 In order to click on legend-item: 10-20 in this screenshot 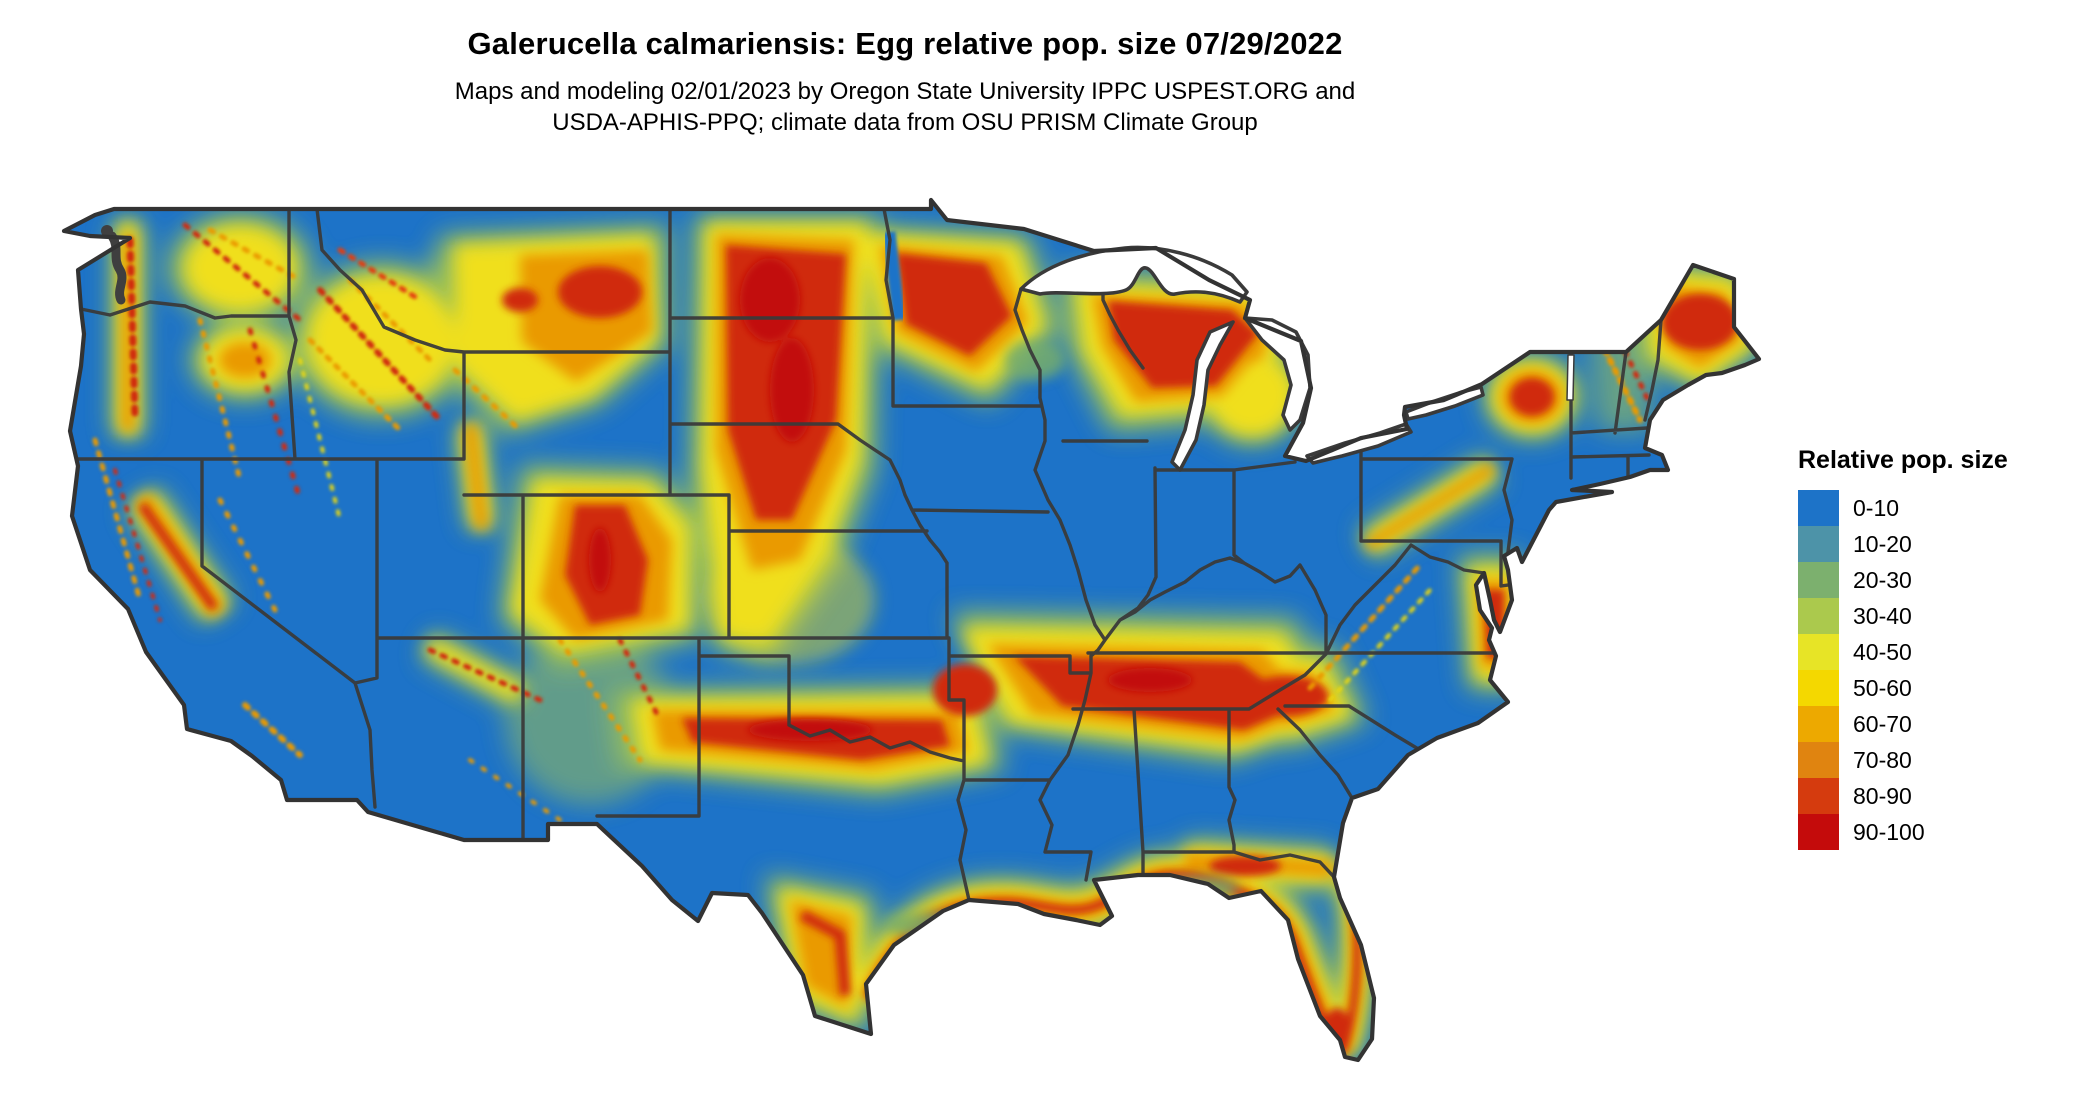, I will do `click(1903, 544)`.